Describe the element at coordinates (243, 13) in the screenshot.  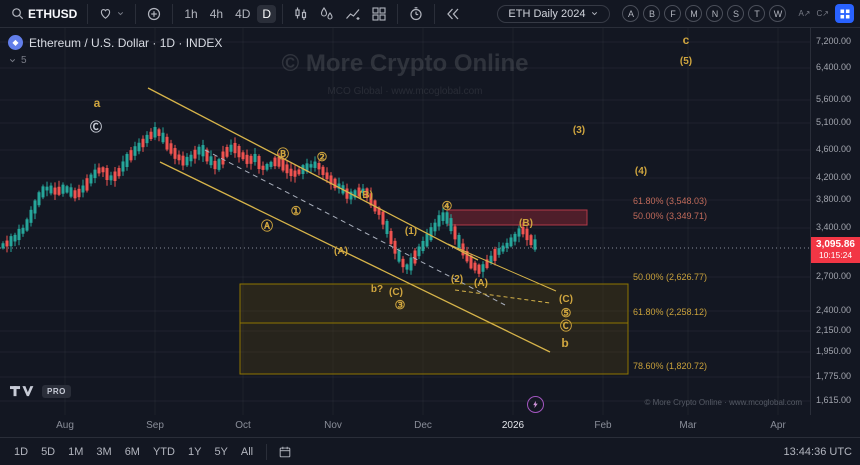
I see `interval-4d-button: 4D` at that location.